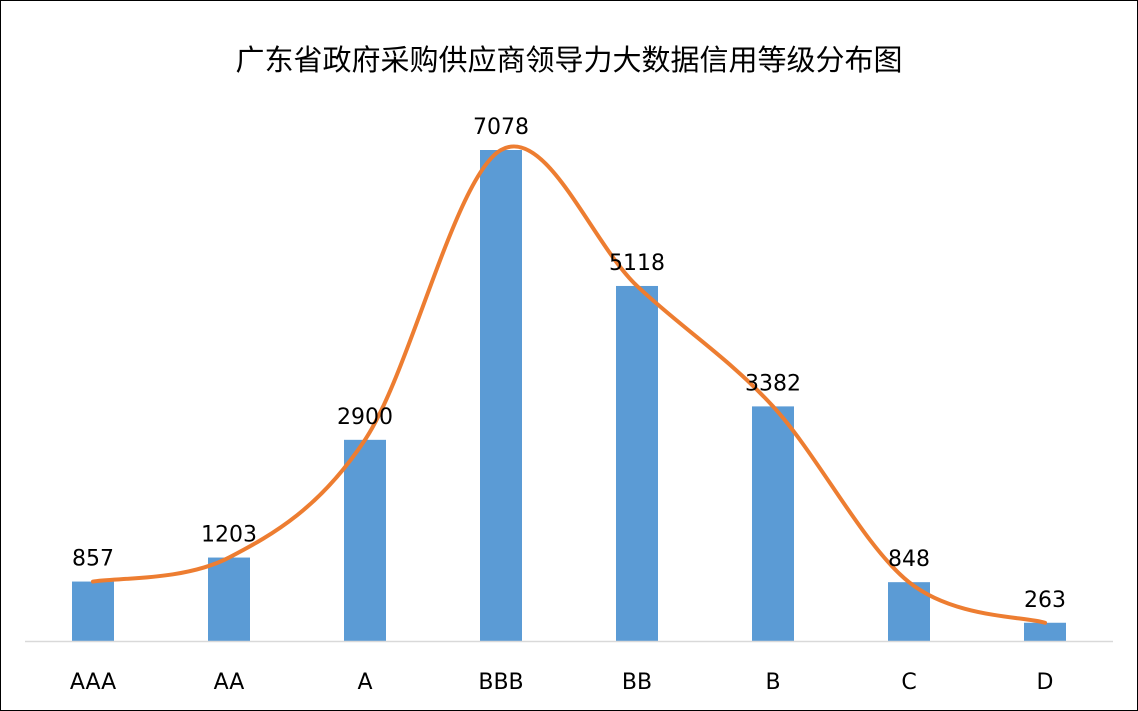  What do you see at coordinates (562, 682) in the screenshot?
I see `x-tick-labels: AAA AA A BBB BB B C D` at bounding box center [562, 682].